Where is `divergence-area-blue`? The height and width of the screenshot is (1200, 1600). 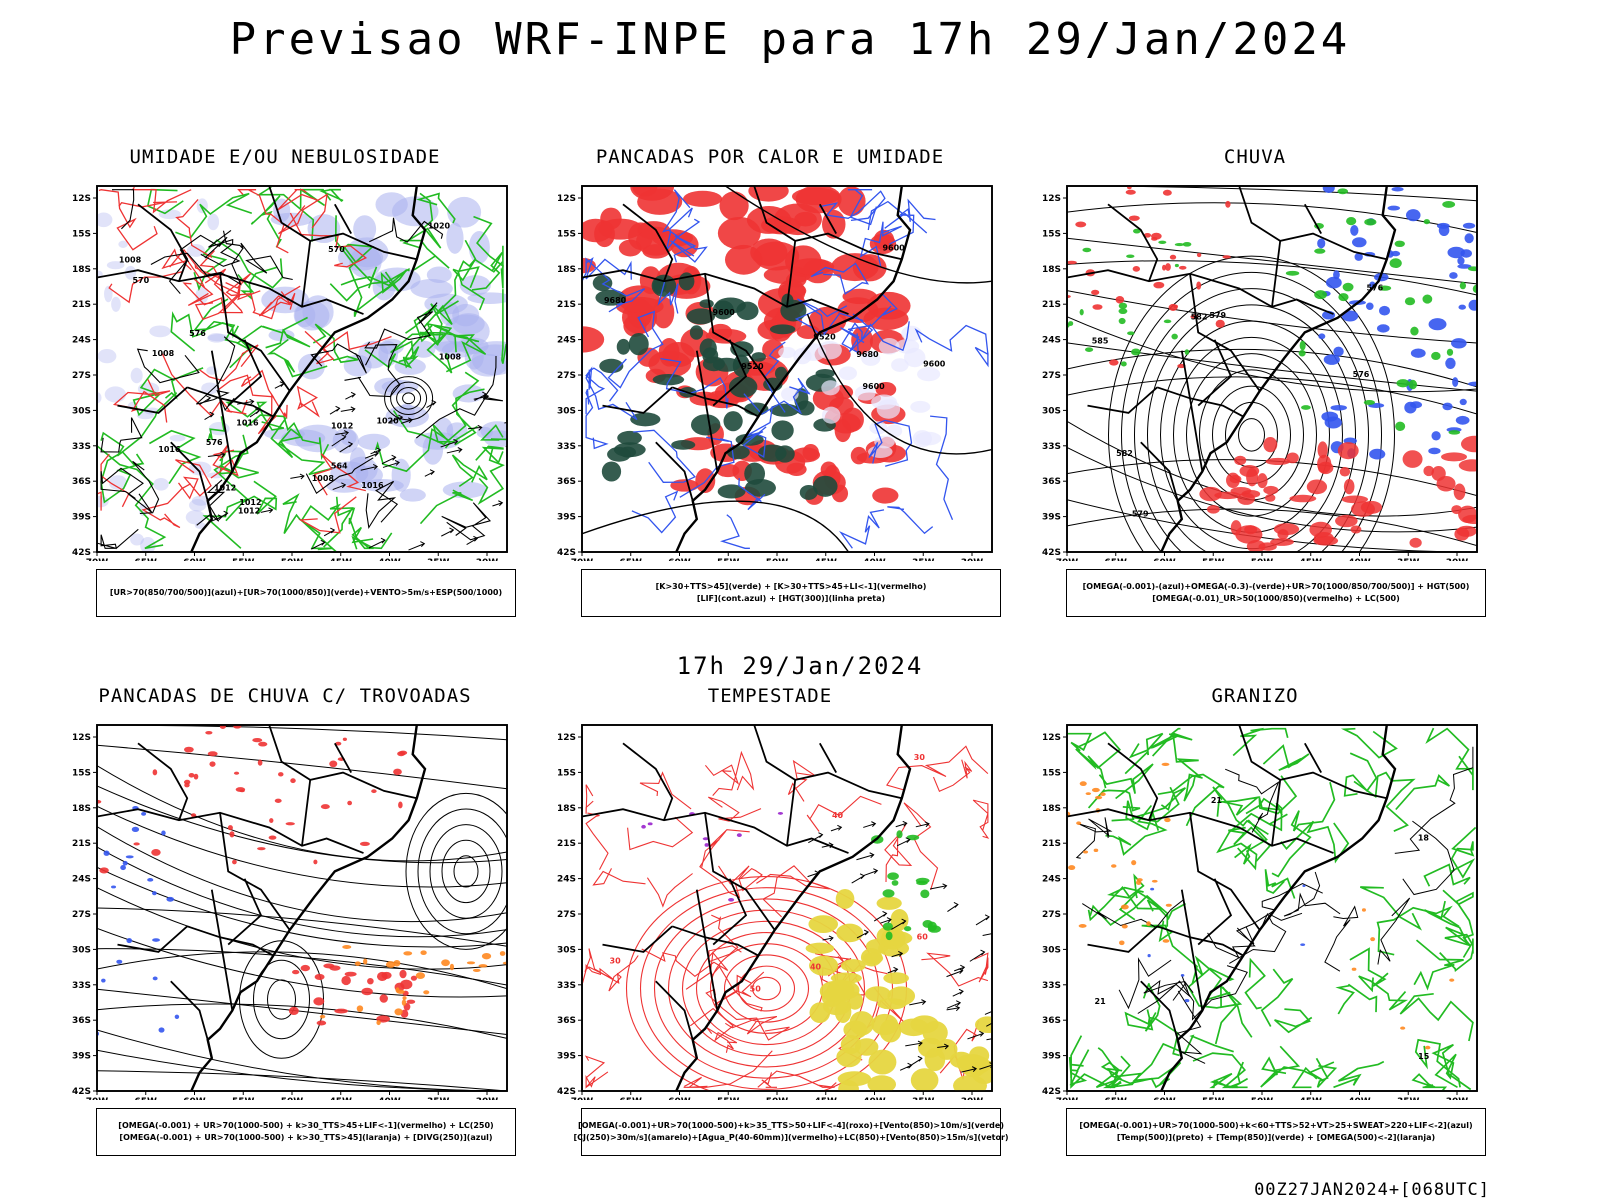
divergence-area-blue is located at coordinates (129, 941).